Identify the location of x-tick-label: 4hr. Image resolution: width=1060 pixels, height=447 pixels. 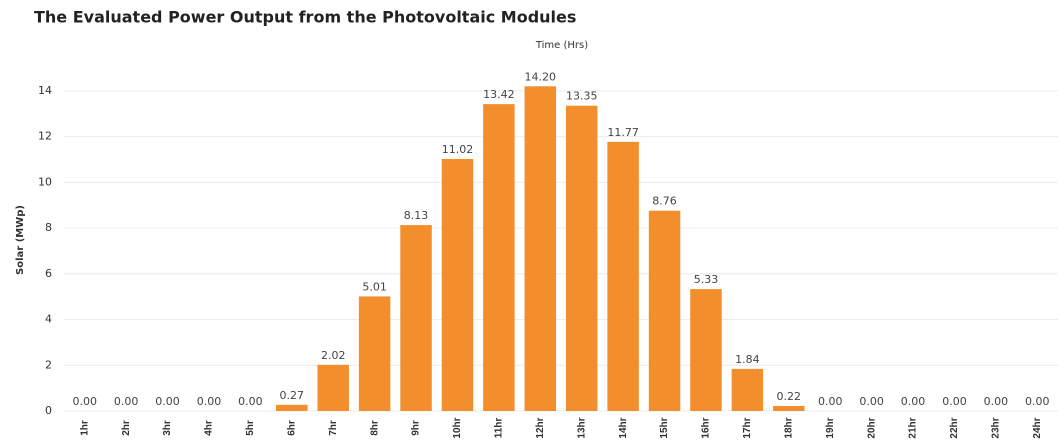
(209, 428).